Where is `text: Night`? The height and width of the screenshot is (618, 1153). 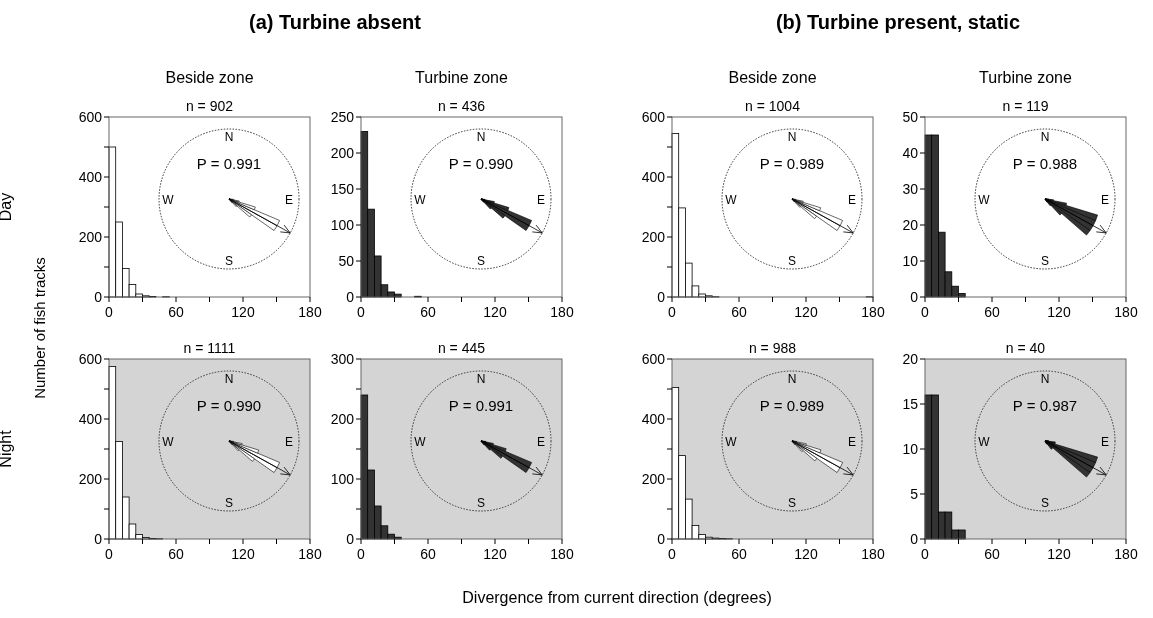 text: Night is located at coordinates (7, 448).